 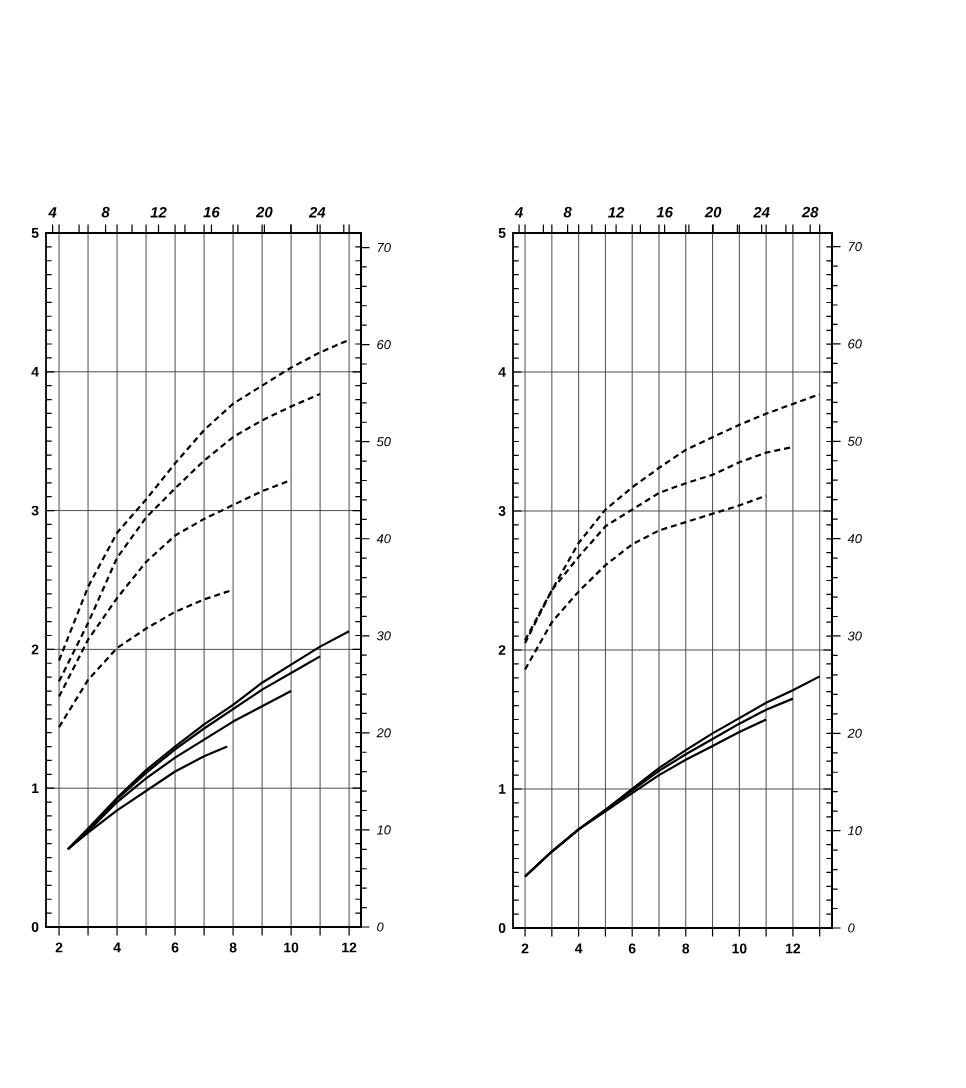 What do you see at coordinates (810, 212) in the screenshot?
I see `x2-tick-label: 28` at bounding box center [810, 212].